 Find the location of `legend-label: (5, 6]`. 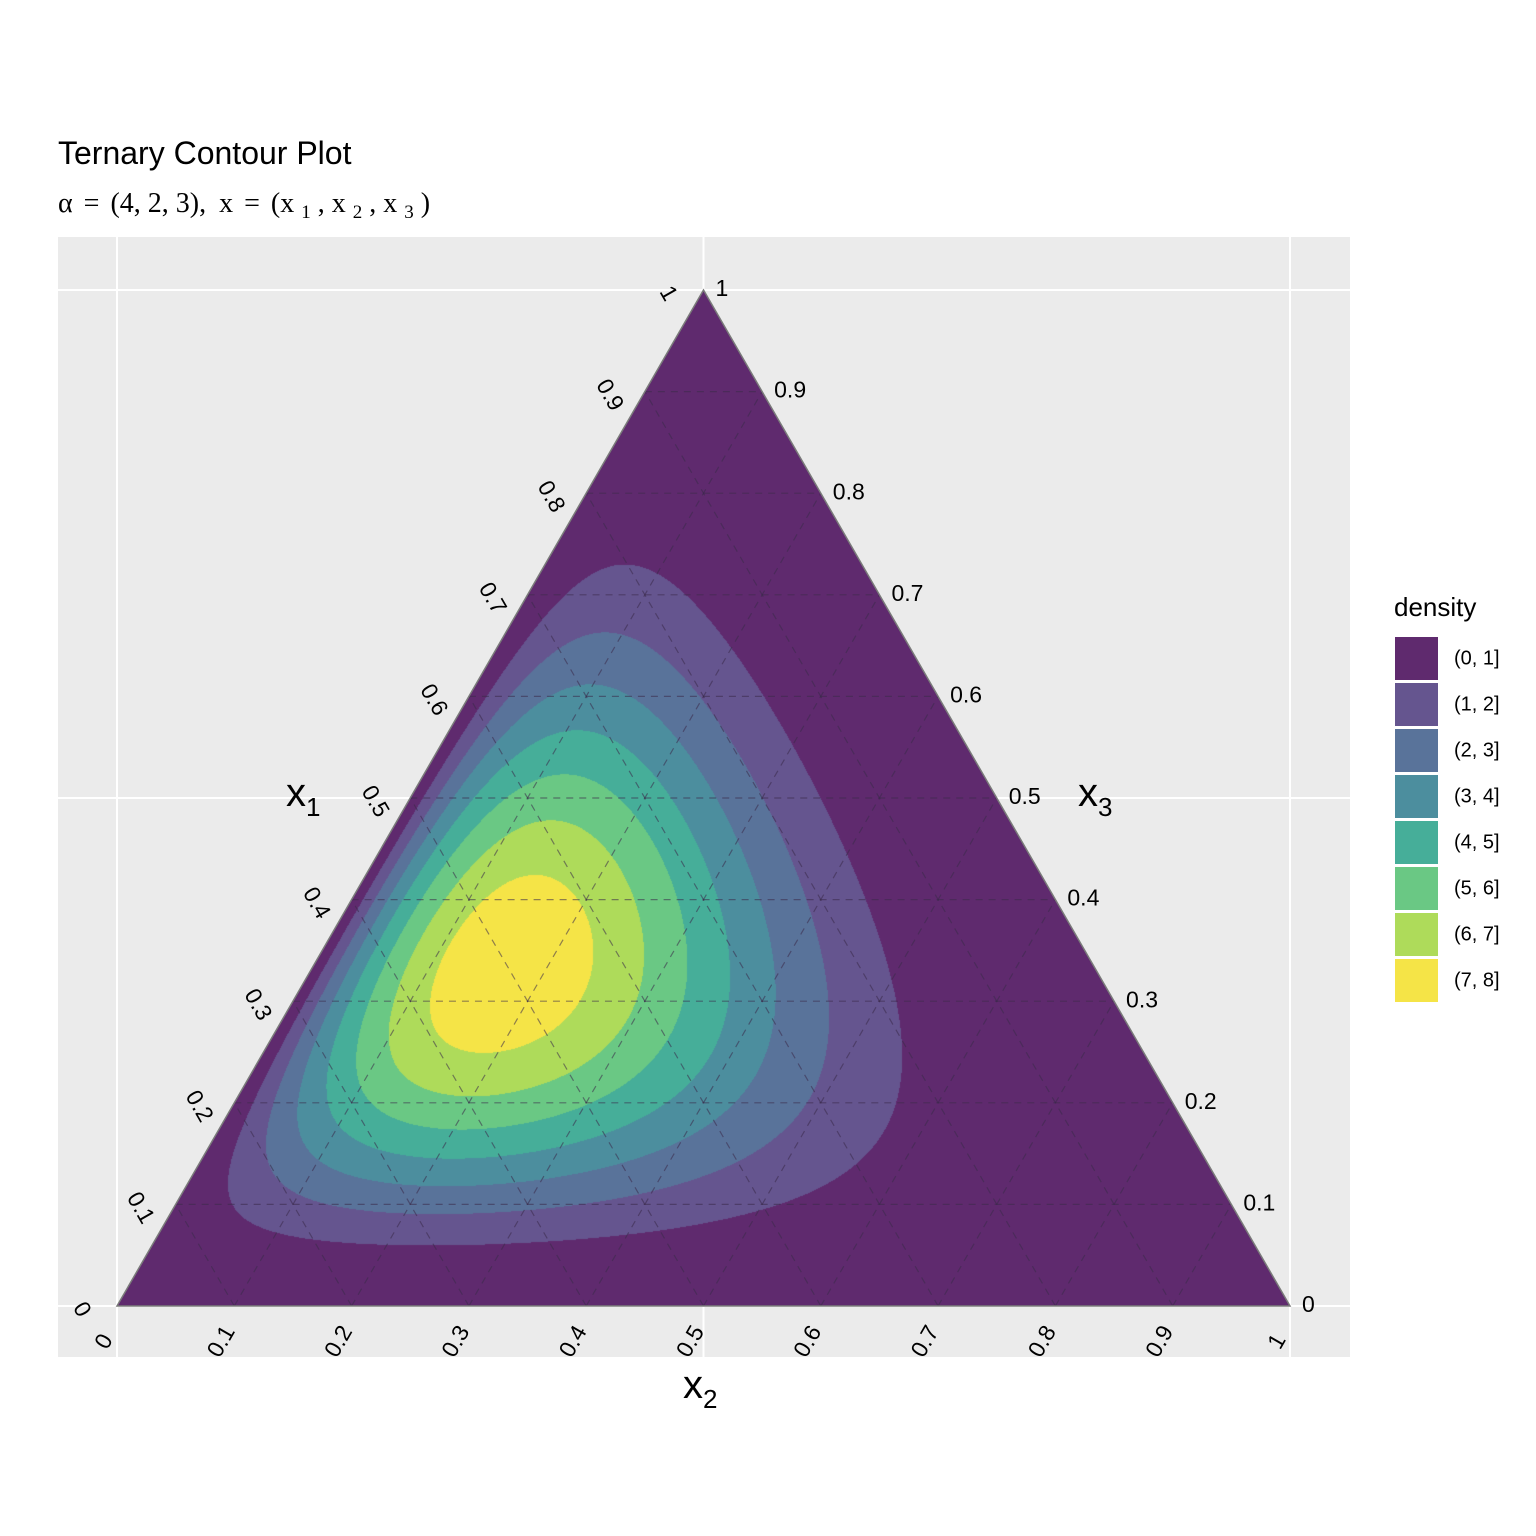

legend-label: (5, 6] is located at coordinates (1477, 888).